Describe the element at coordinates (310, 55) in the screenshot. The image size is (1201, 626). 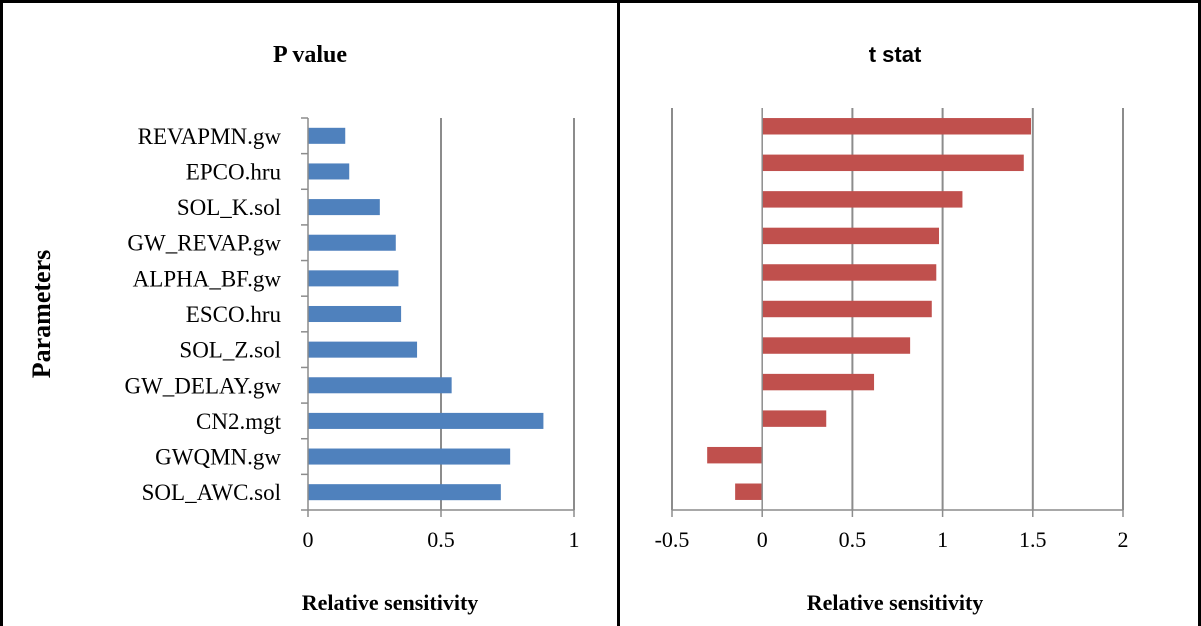
I see `chart-title: P value` at that location.